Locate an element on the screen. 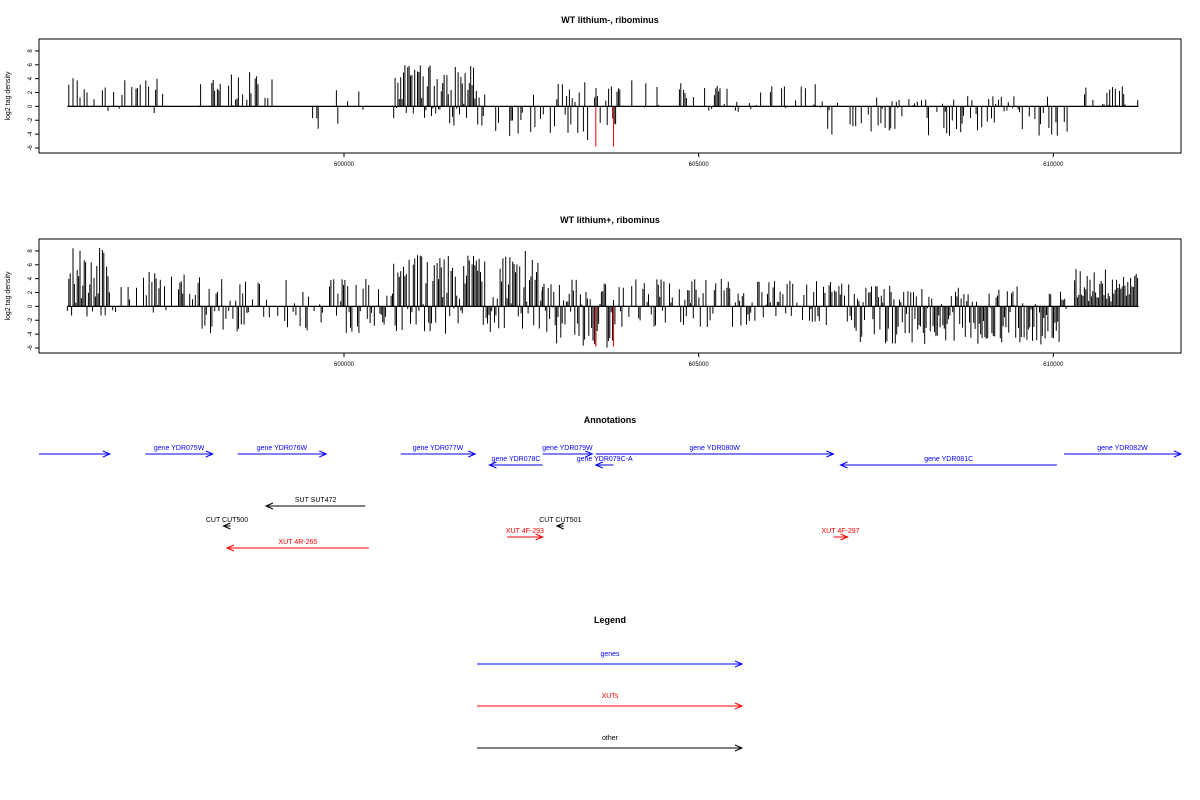 Image resolution: width=1200 pixels, height=800 pixels. feature-annotation: SUT SUT472 is located at coordinates (315, 503).